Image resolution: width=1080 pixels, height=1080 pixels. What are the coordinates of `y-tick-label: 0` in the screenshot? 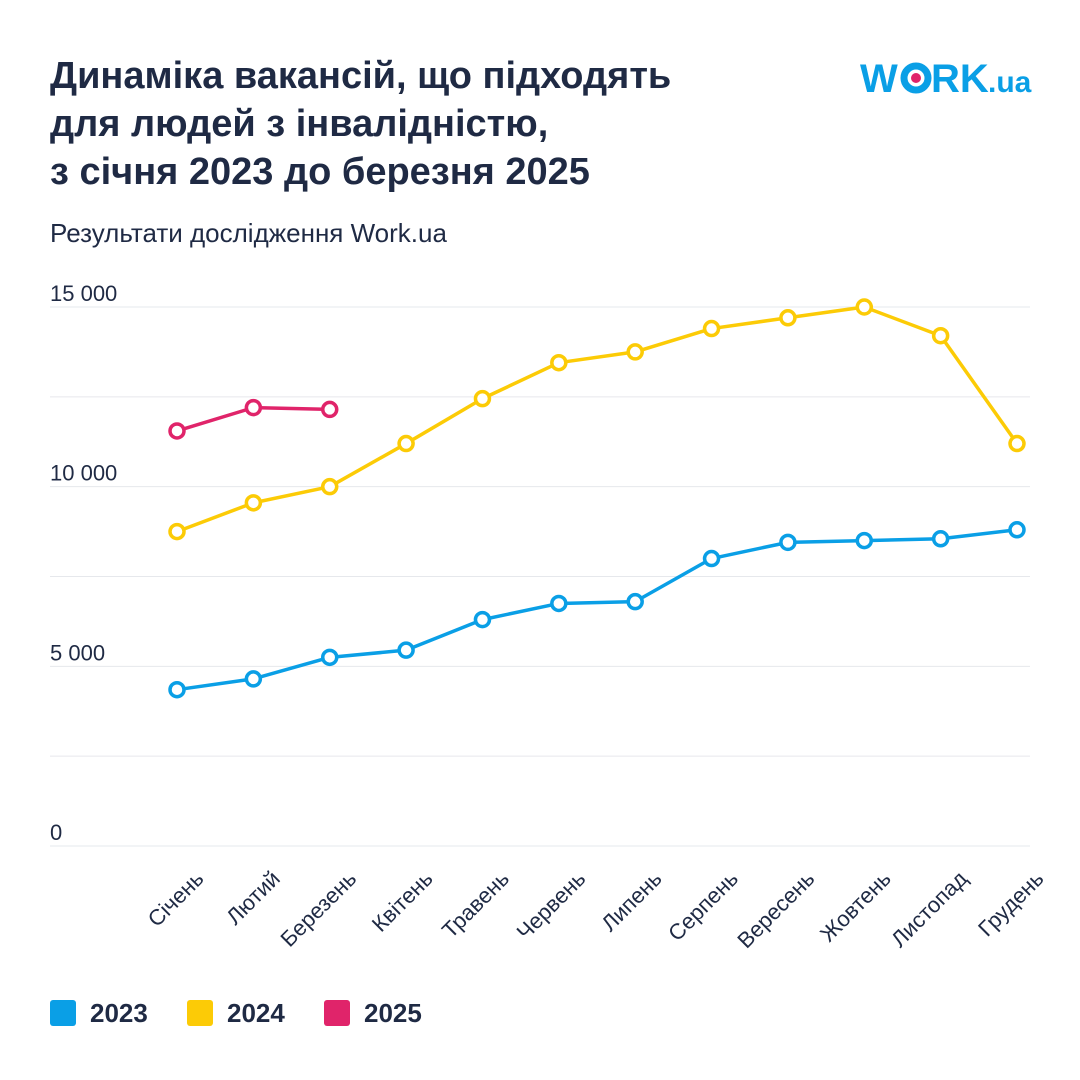 It's located at (56, 832).